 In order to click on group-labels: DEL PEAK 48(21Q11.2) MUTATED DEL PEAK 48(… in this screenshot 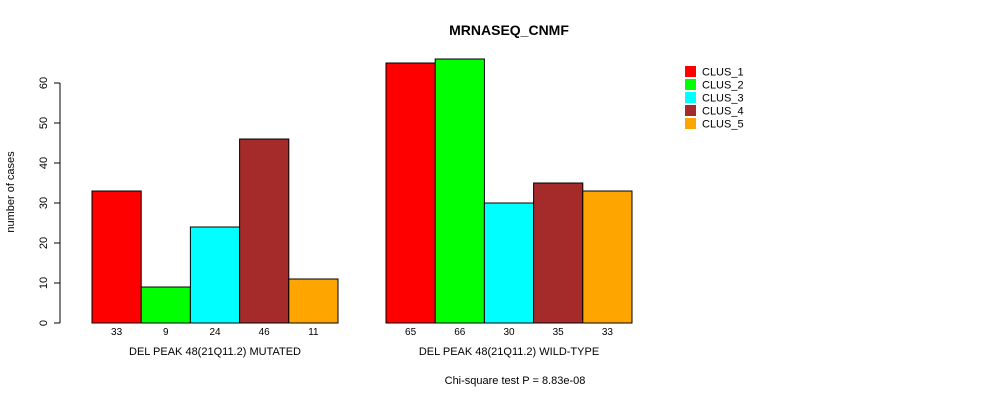, I will do `click(364, 352)`.